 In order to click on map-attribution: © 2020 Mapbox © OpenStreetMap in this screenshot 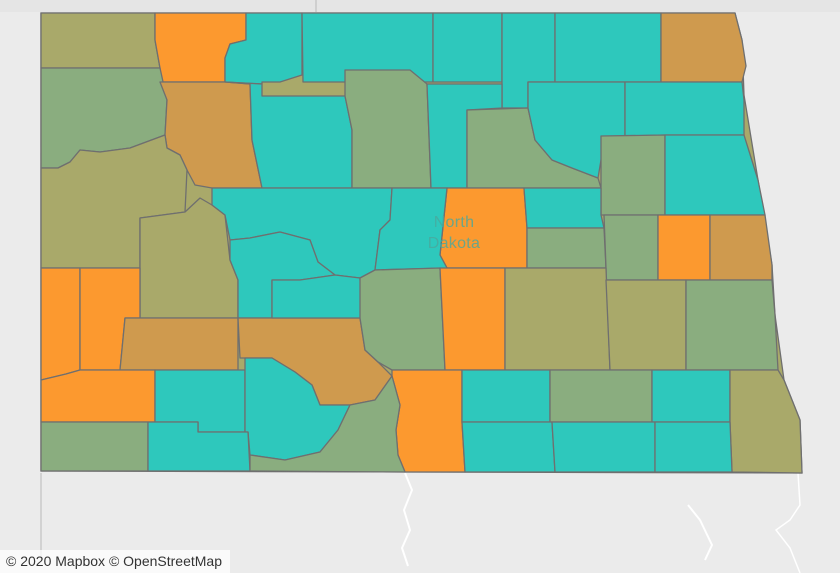, I will do `click(115, 561)`.